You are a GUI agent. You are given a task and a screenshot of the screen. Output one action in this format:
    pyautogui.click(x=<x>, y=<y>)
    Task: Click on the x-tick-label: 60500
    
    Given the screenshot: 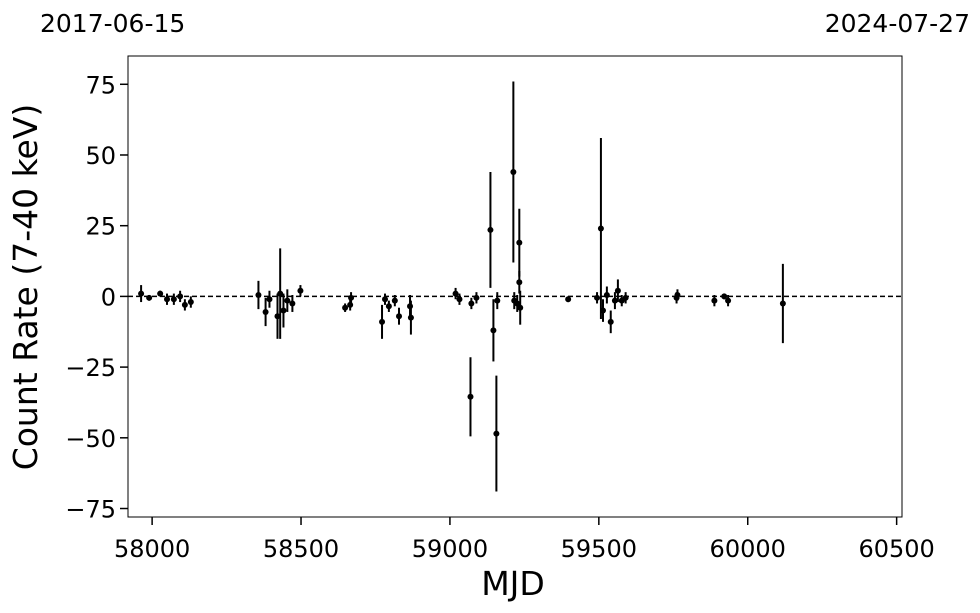 What is the action you would take?
    pyautogui.click(x=896, y=549)
    